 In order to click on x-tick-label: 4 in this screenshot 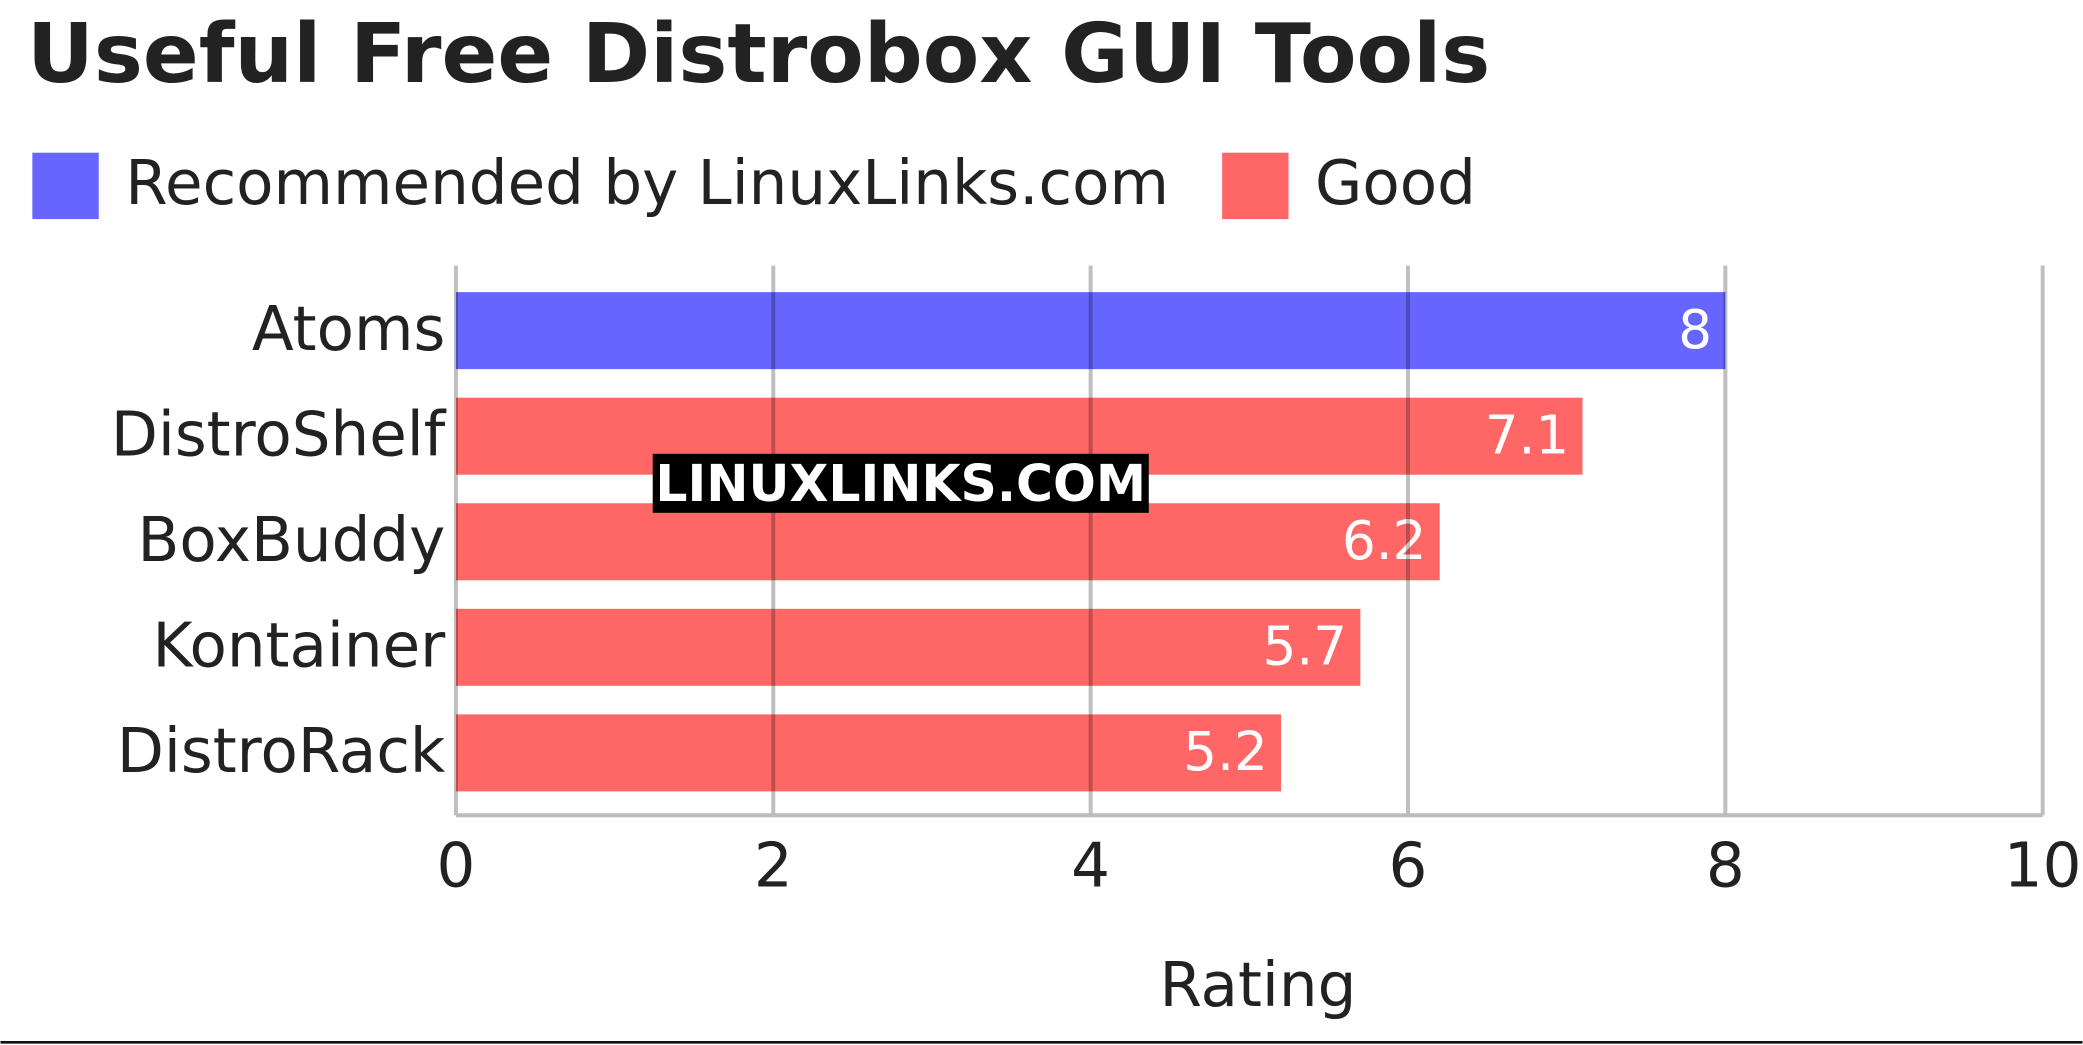, I will do `click(1090, 865)`.